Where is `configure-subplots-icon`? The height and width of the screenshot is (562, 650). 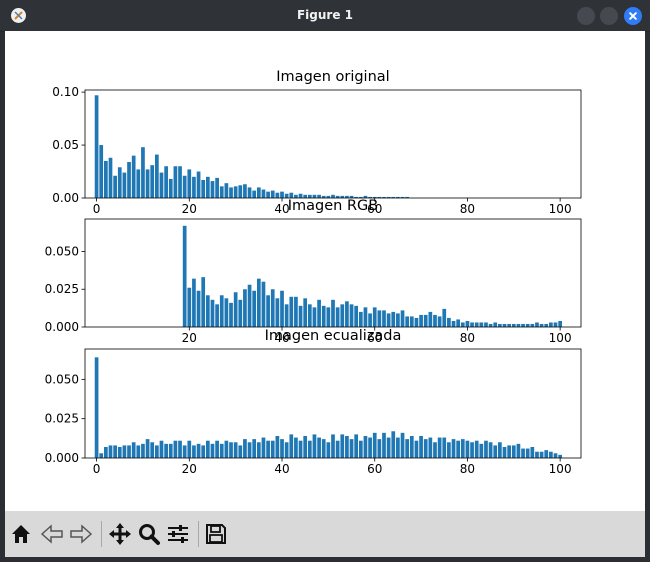
configure-subplots-icon is located at coordinates (178, 534).